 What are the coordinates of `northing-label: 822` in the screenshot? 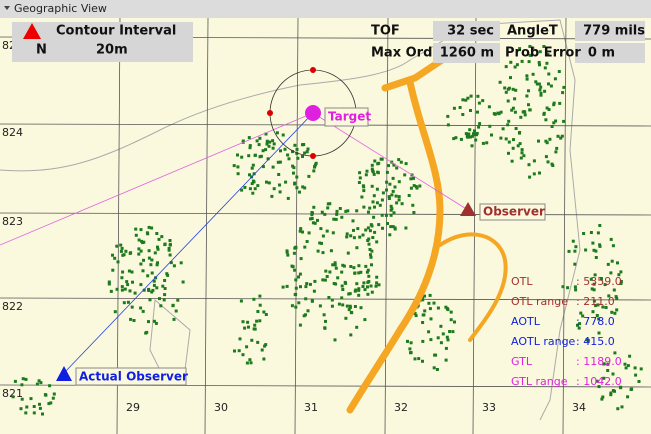 It's located at (12, 306).